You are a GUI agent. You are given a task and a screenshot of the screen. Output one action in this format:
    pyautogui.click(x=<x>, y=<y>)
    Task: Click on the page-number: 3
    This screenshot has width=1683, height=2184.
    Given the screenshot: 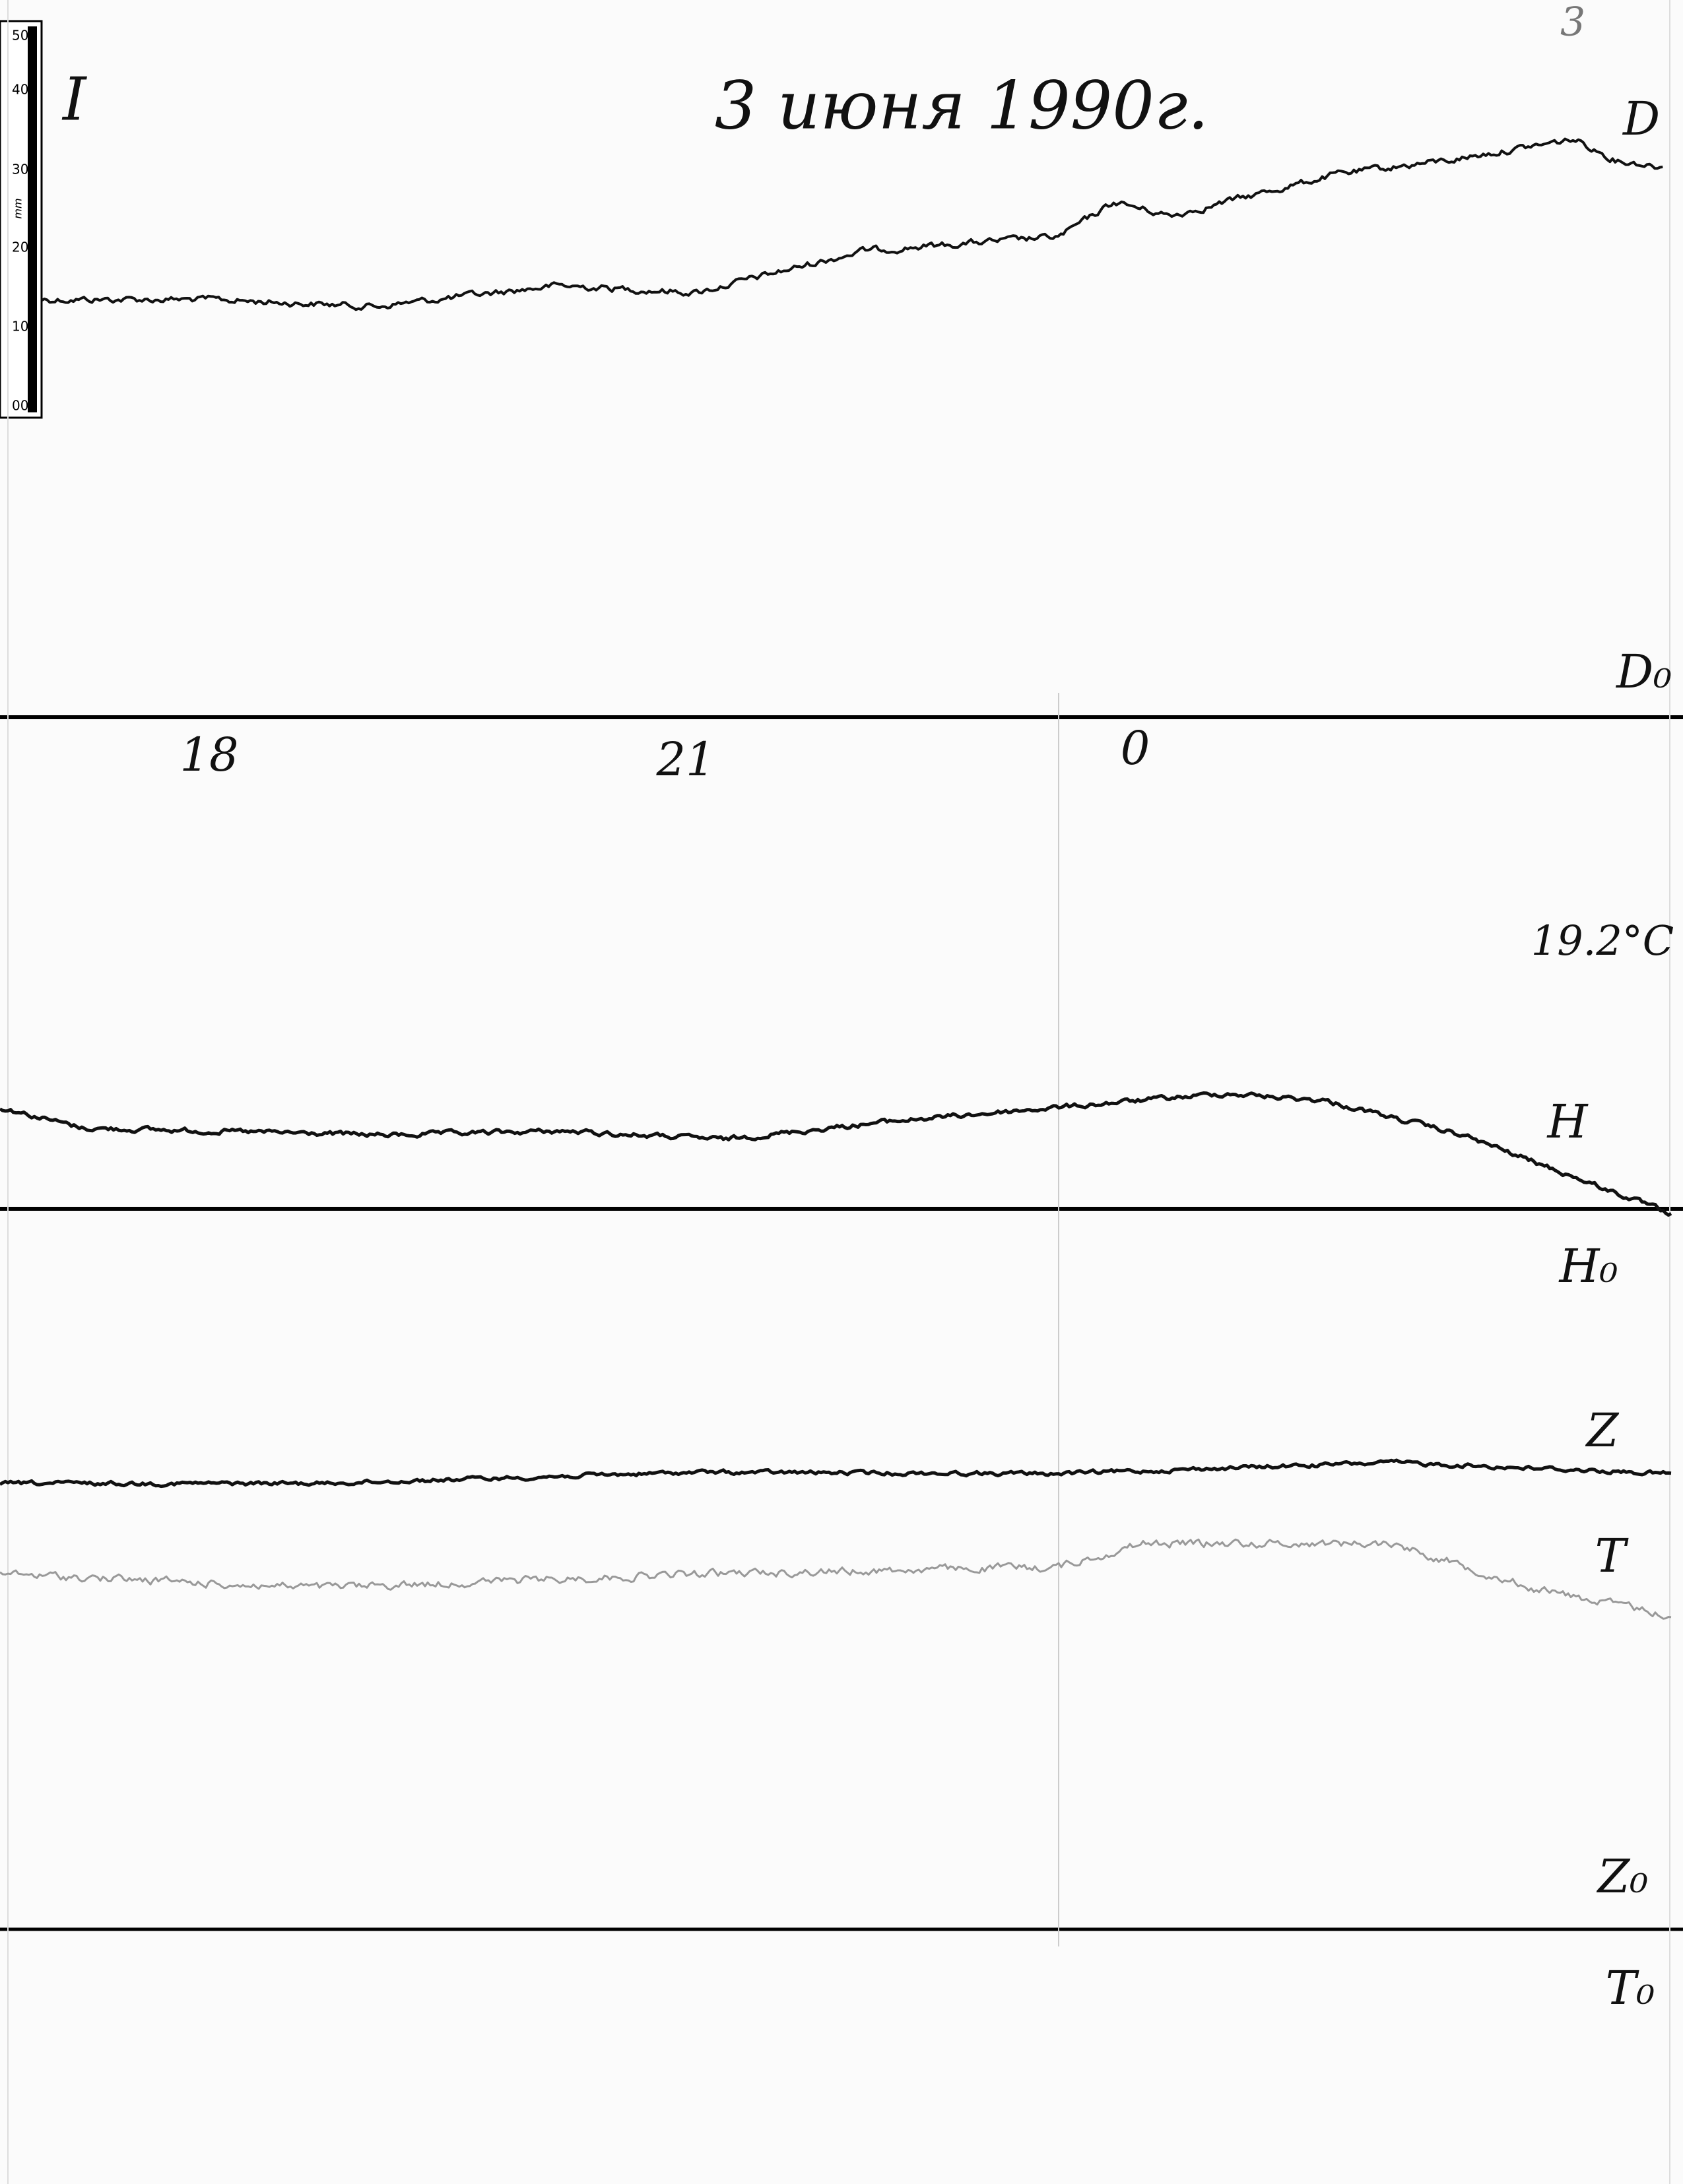 What is the action you would take?
    pyautogui.click(x=1572, y=23)
    